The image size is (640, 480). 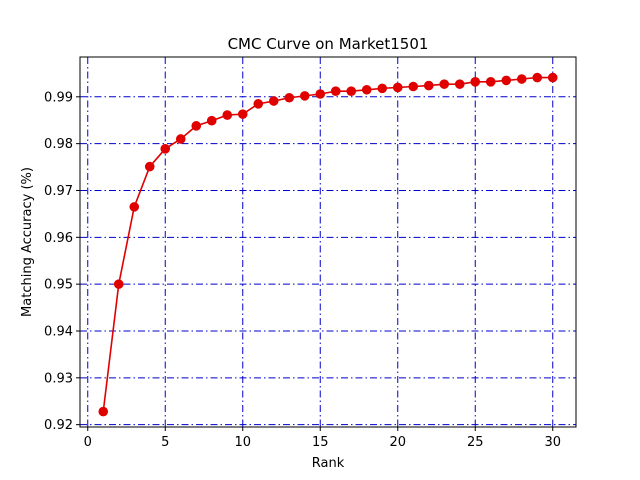 I want to click on y-tick-label: 0.97, so click(x=58, y=191).